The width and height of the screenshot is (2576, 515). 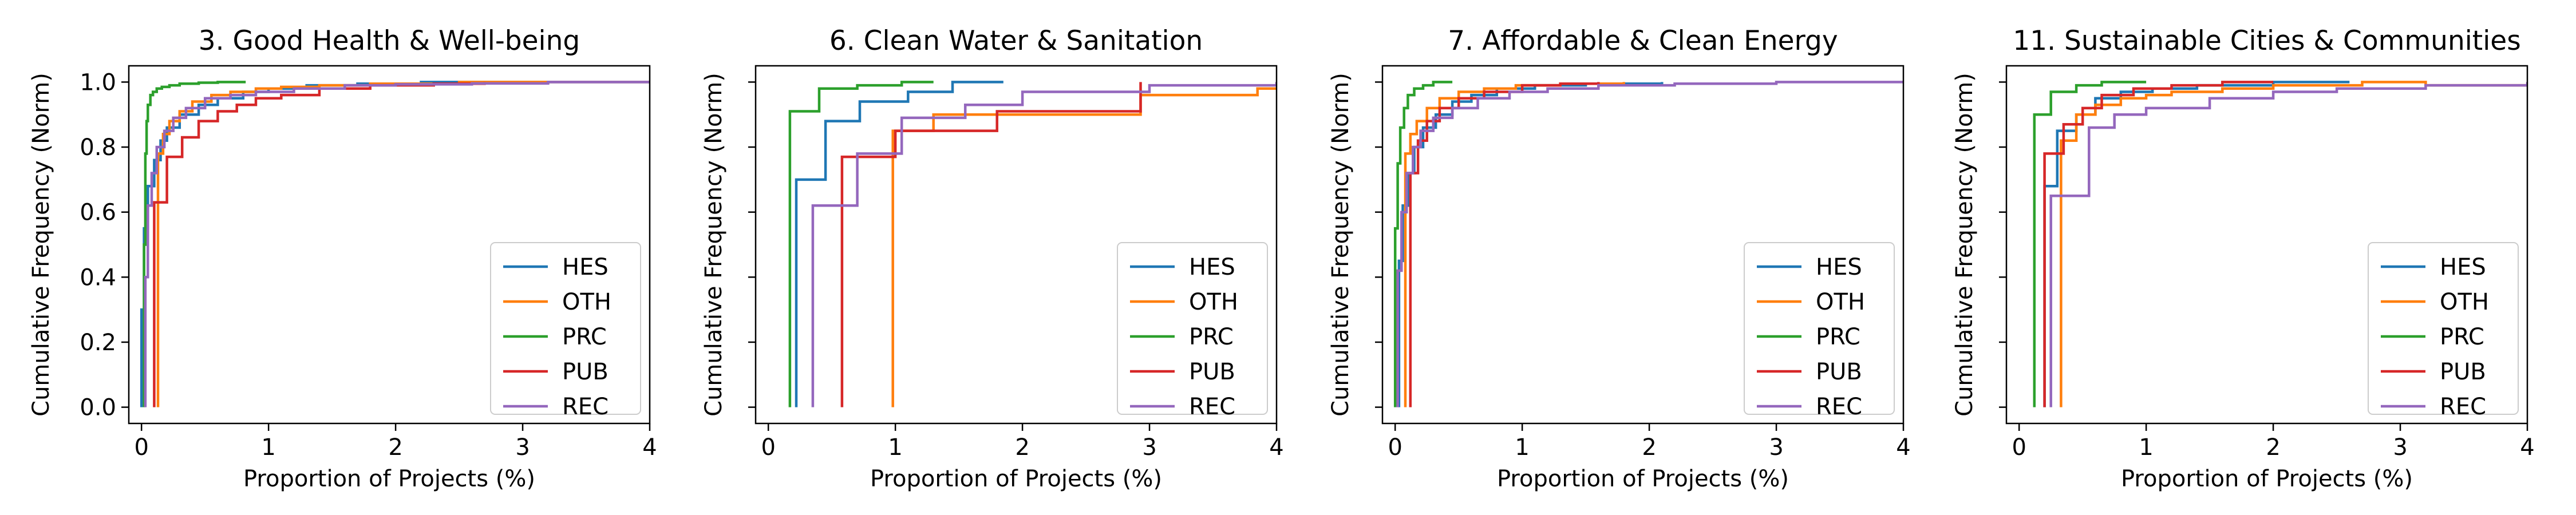 What do you see at coordinates (98, 277) in the screenshot?
I see `y-tick-label: 0.4` at bounding box center [98, 277].